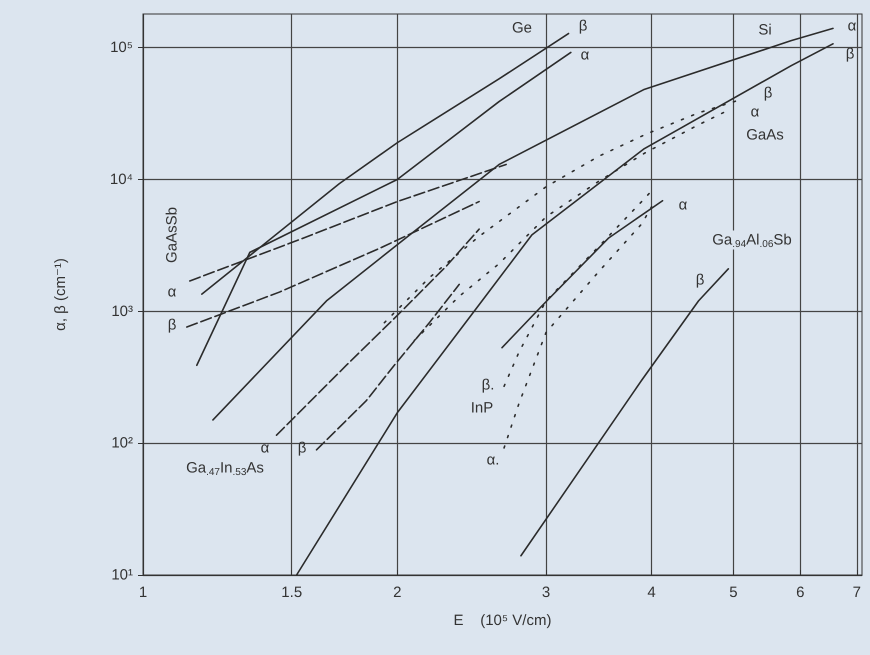 The height and width of the screenshot is (655, 870). What do you see at coordinates (765, 30) in the screenshot?
I see `annotation: Si` at bounding box center [765, 30].